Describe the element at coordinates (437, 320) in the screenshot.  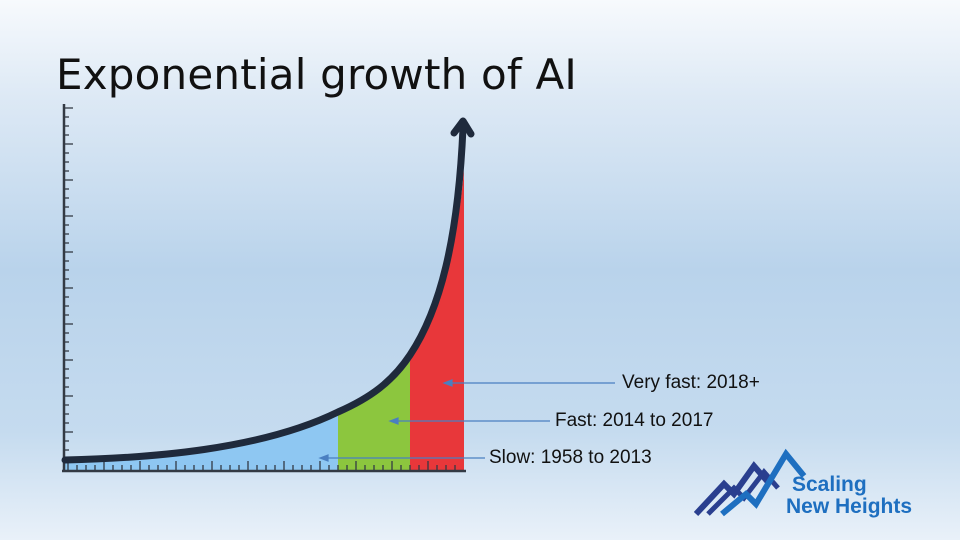
I see `very-fast-region` at that location.